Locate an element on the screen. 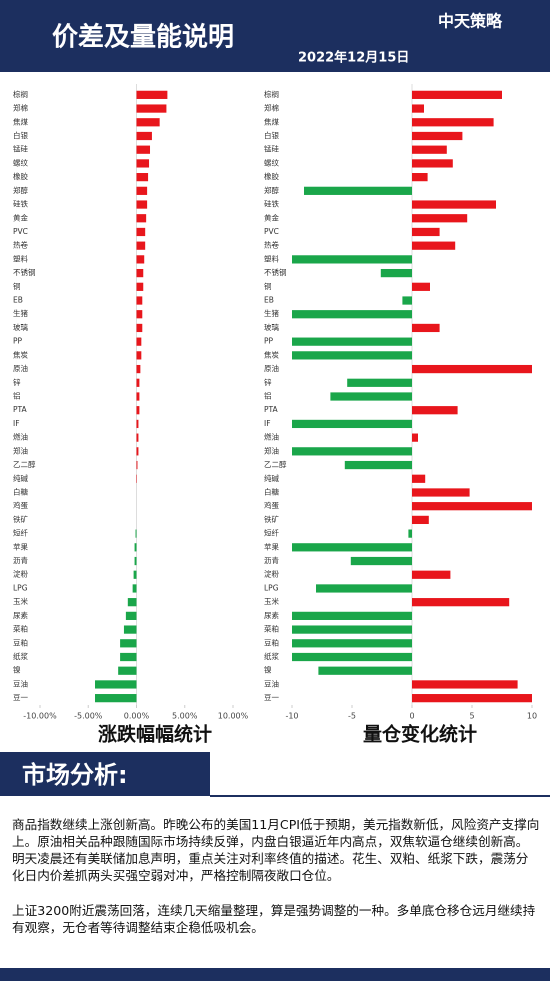  category-label: 尿素 is located at coordinates (271, 615).